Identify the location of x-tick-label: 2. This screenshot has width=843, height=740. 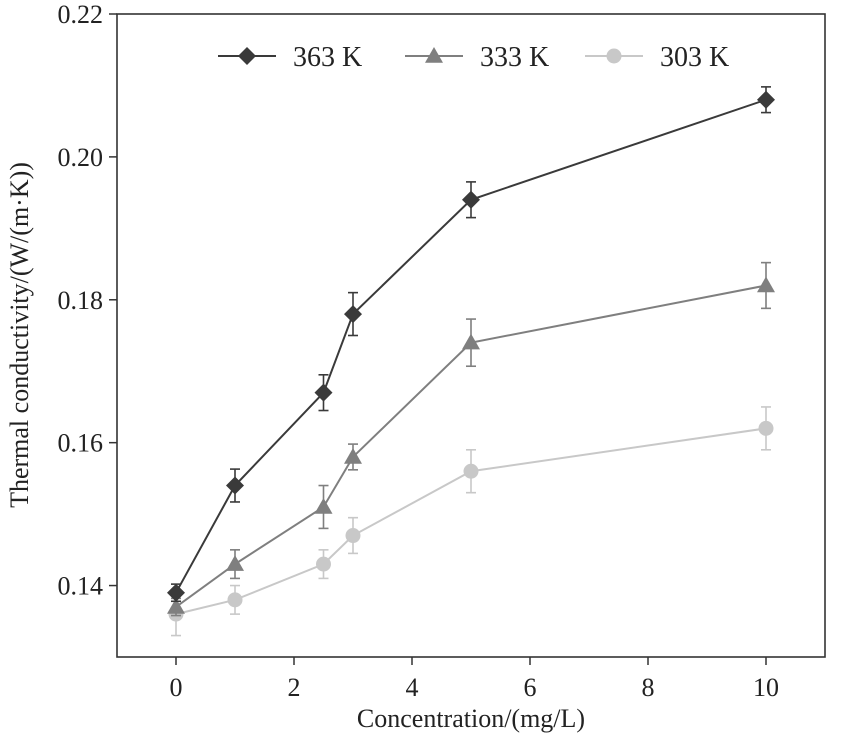
(294, 687).